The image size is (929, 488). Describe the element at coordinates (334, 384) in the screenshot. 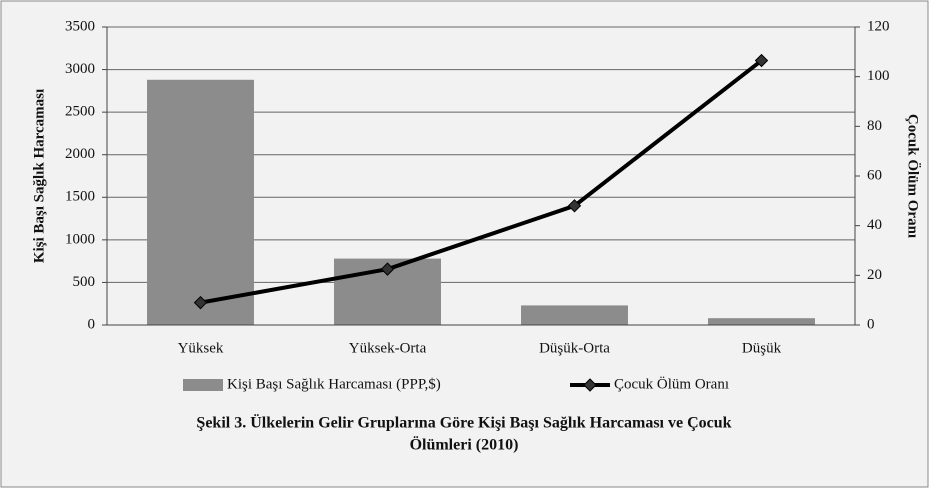

I see `legend-label: Kişi Başı Sağlık Harcaması (PPP,$)` at that location.